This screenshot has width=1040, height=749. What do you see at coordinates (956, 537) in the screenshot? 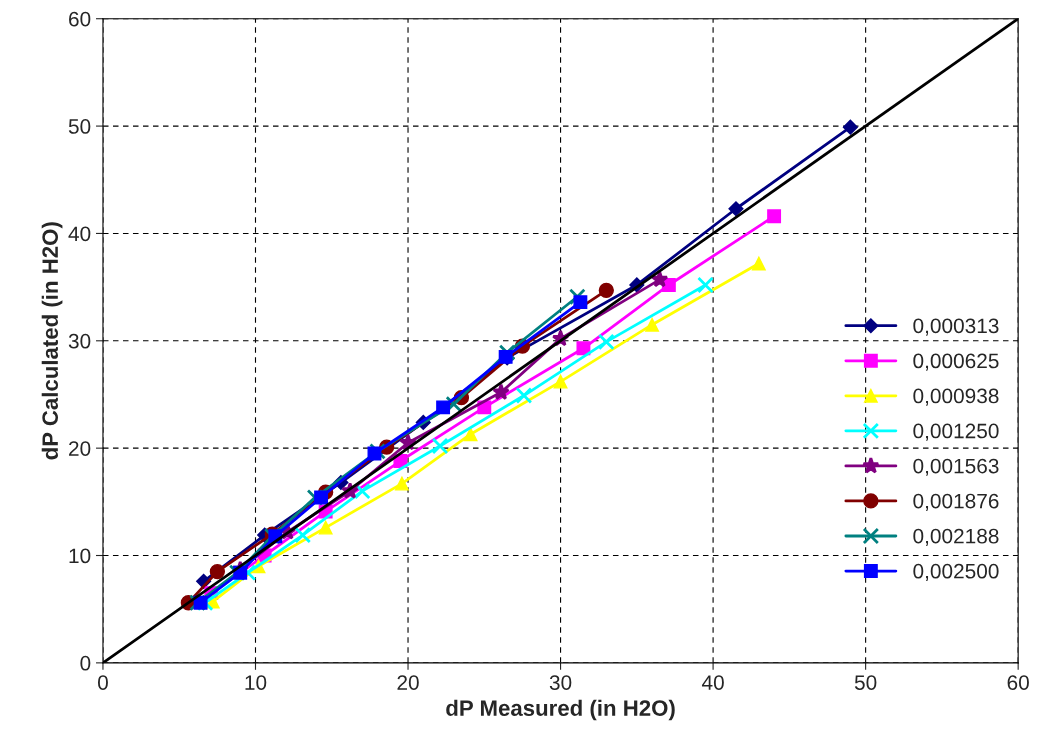
I see `legend-label: 0,002188` at bounding box center [956, 537].